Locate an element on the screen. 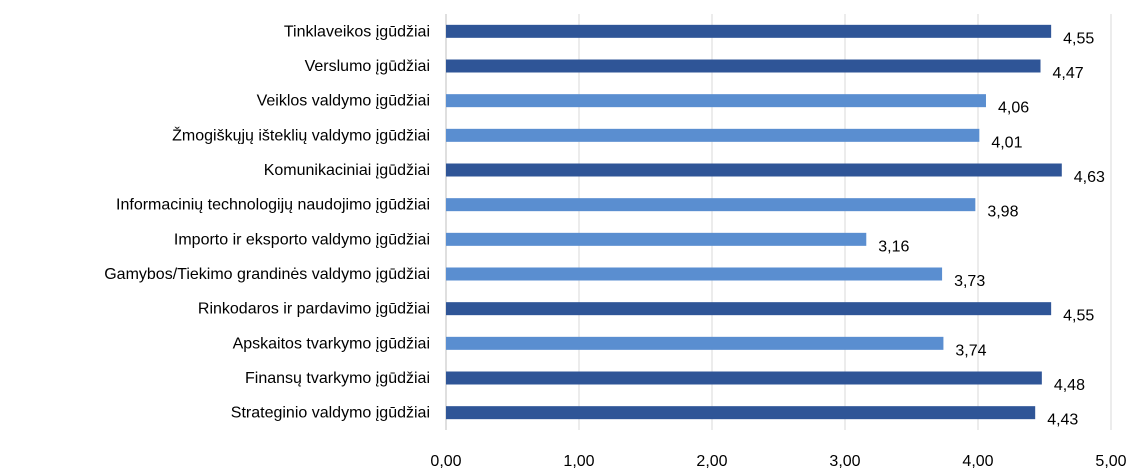  x-tick-label: 2,00 is located at coordinates (711, 460).